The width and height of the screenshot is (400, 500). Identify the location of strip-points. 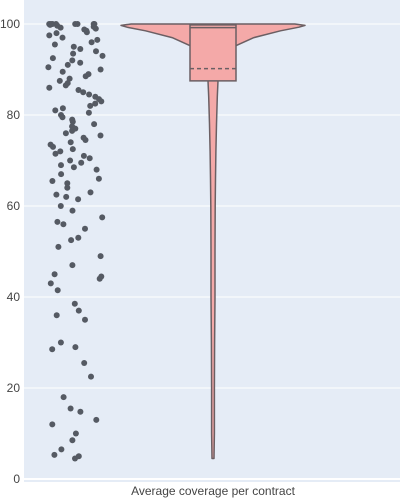
(75, 241).